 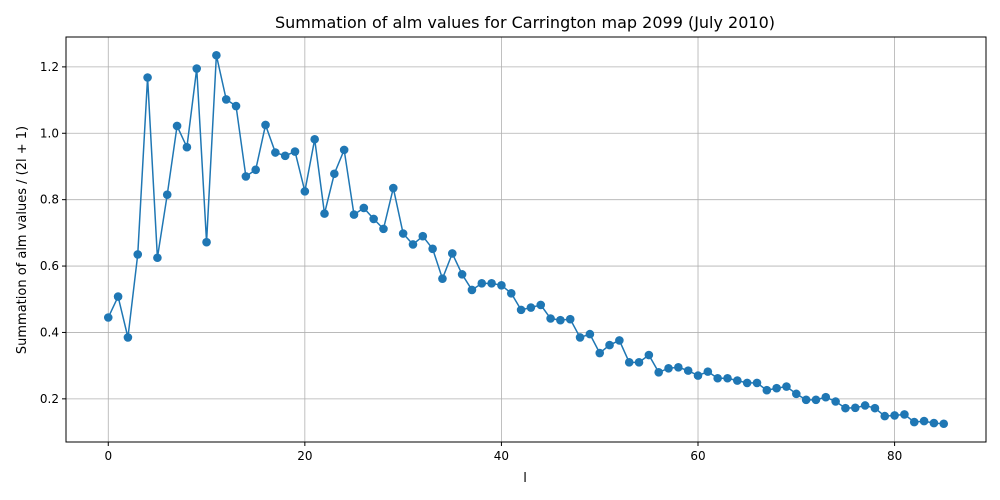 I want to click on y-tick-label: 1.0, so click(x=49, y=133).